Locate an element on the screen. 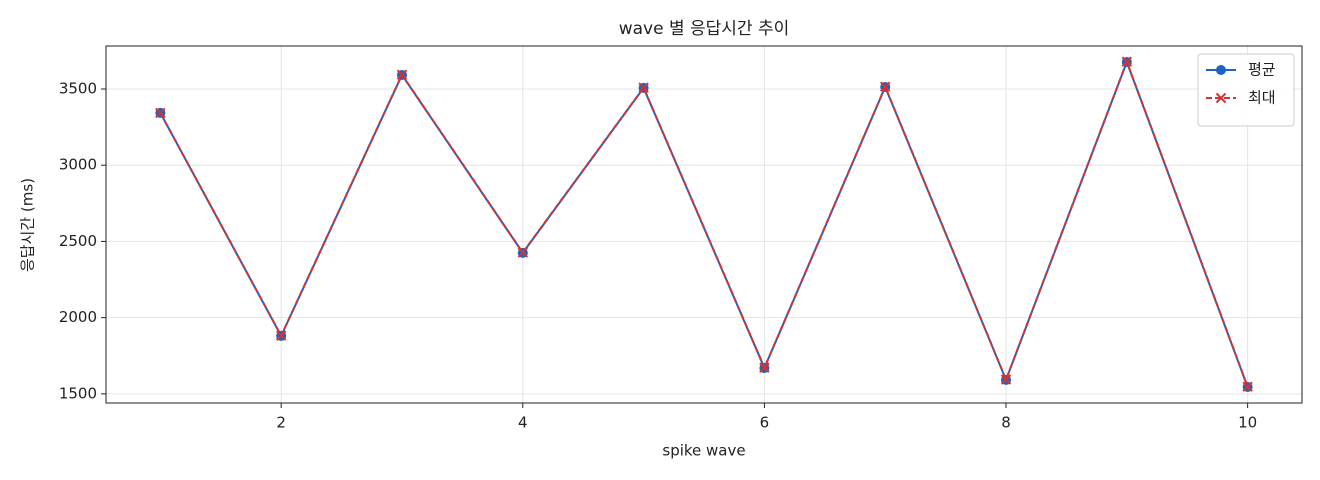 Image resolution: width=1320 pixels, height=480 pixels. x-tick-label: 2 is located at coordinates (281, 423).